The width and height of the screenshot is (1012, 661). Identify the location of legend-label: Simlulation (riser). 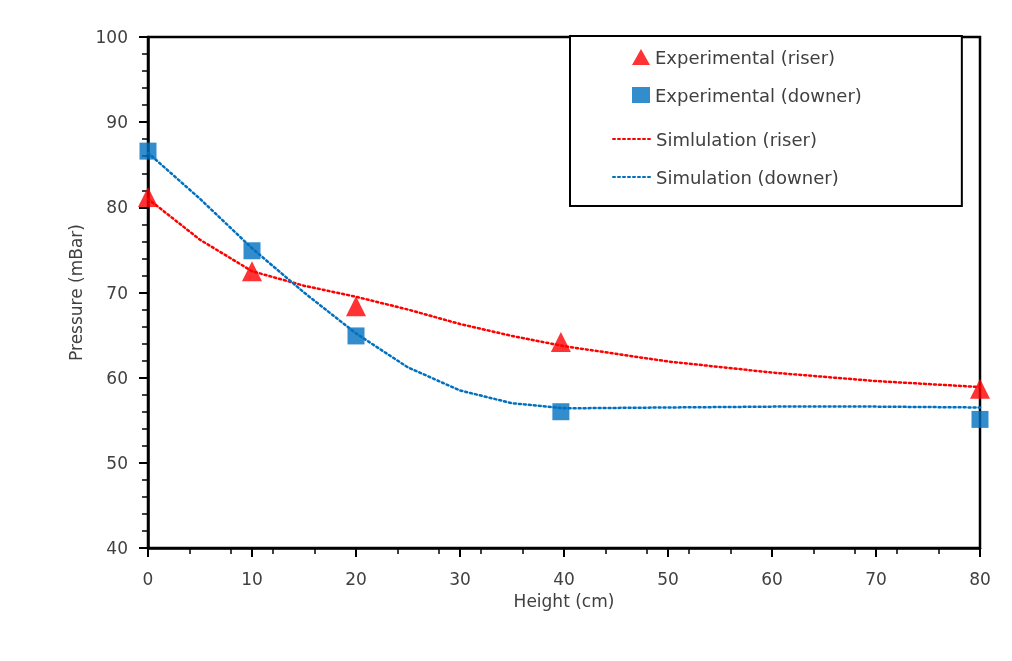
(736, 139).